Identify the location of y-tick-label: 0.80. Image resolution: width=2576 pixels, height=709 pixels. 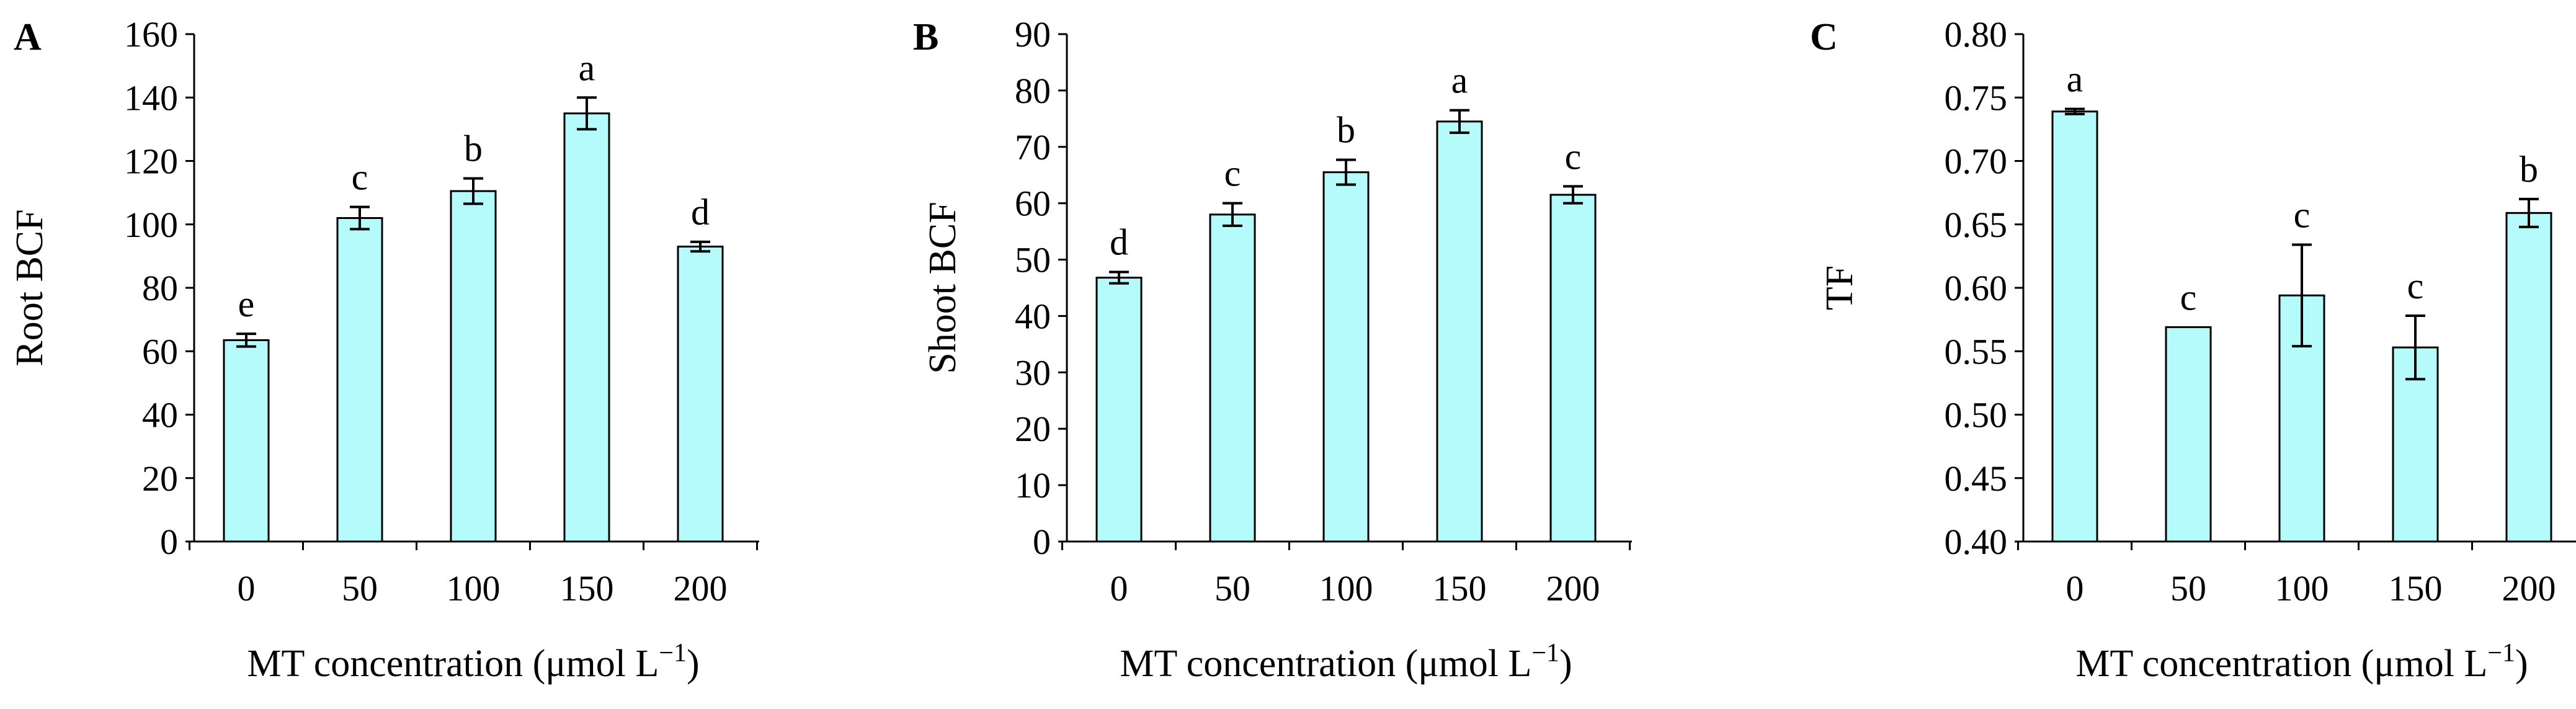
(1976, 34).